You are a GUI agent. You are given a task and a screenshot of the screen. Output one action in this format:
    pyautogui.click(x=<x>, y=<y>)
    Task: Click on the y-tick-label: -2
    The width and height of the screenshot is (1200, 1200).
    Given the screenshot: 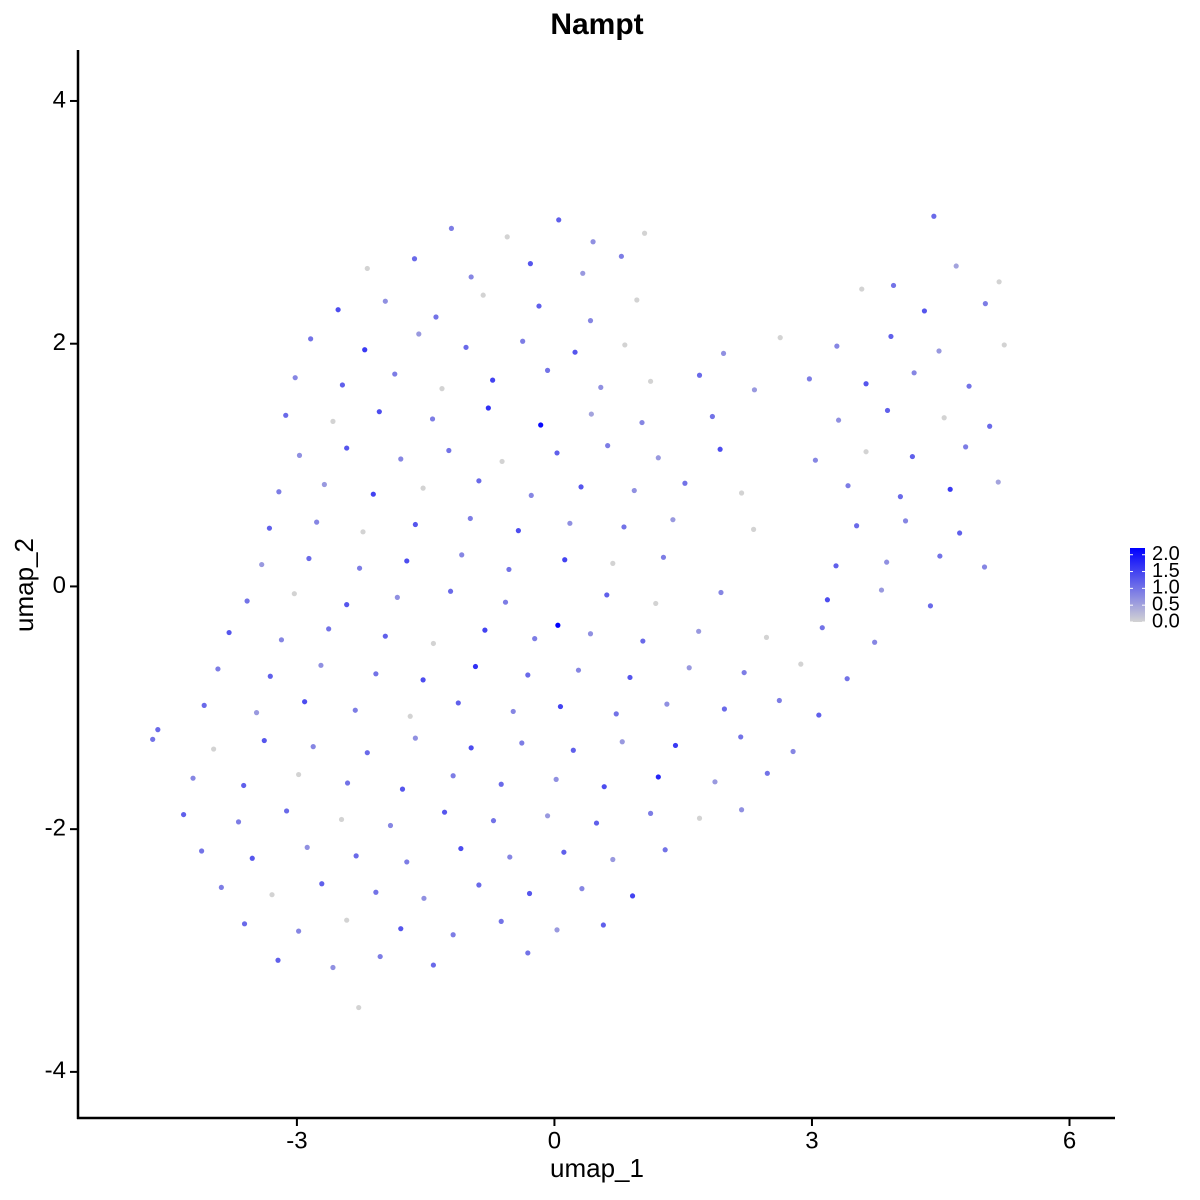 What is the action you would take?
    pyautogui.click(x=55, y=827)
    